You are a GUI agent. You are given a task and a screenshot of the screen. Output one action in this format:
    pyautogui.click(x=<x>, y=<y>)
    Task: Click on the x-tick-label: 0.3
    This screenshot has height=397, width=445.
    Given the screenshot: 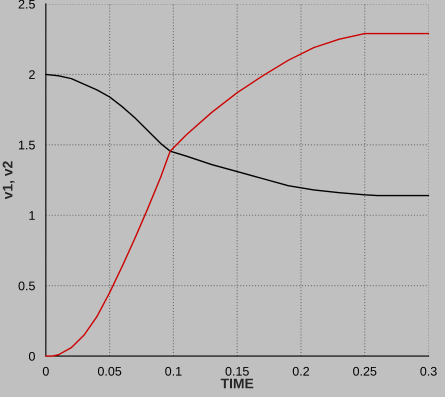 What is the action you would take?
    pyautogui.click(x=428, y=371)
    